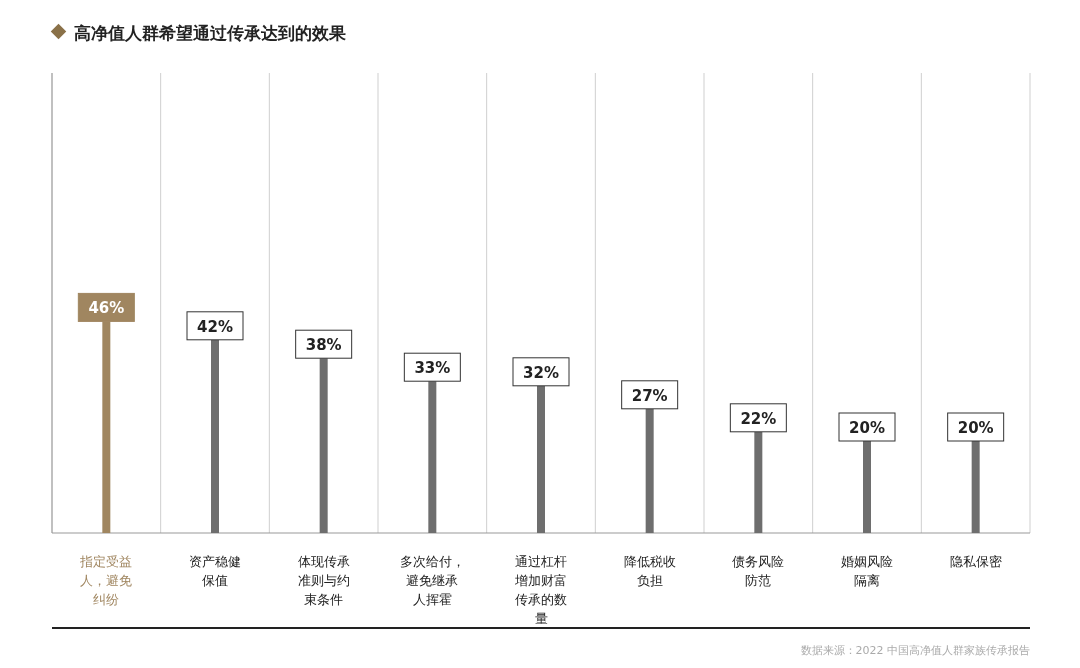  What do you see at coordinates (649, 571) in the screenshot?
I see `x-tick-label: 降低税收负担` at bounding box center [649, 571].